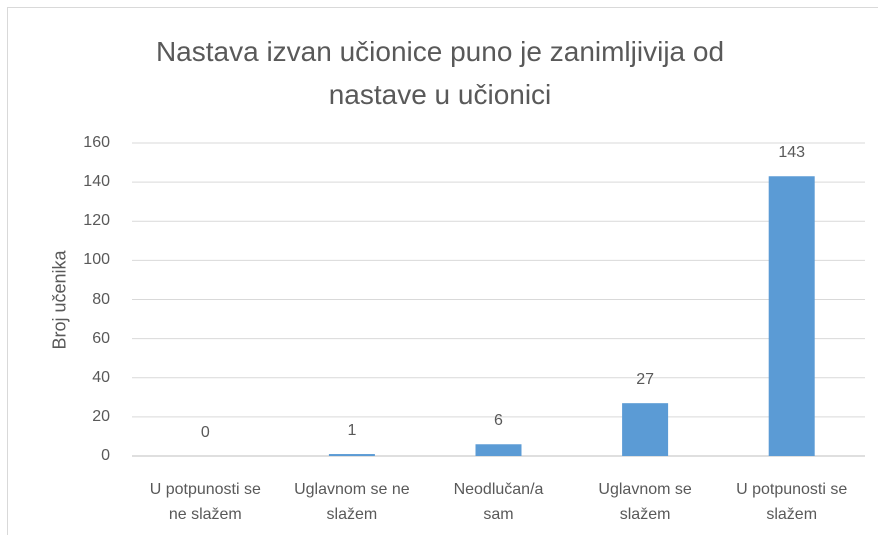 The image size is (878, 535). What do you see at coordinates (59, 300) in the screenshot?
I see `y-axis-label: Broj učenika` at bounding box center [59, 300].